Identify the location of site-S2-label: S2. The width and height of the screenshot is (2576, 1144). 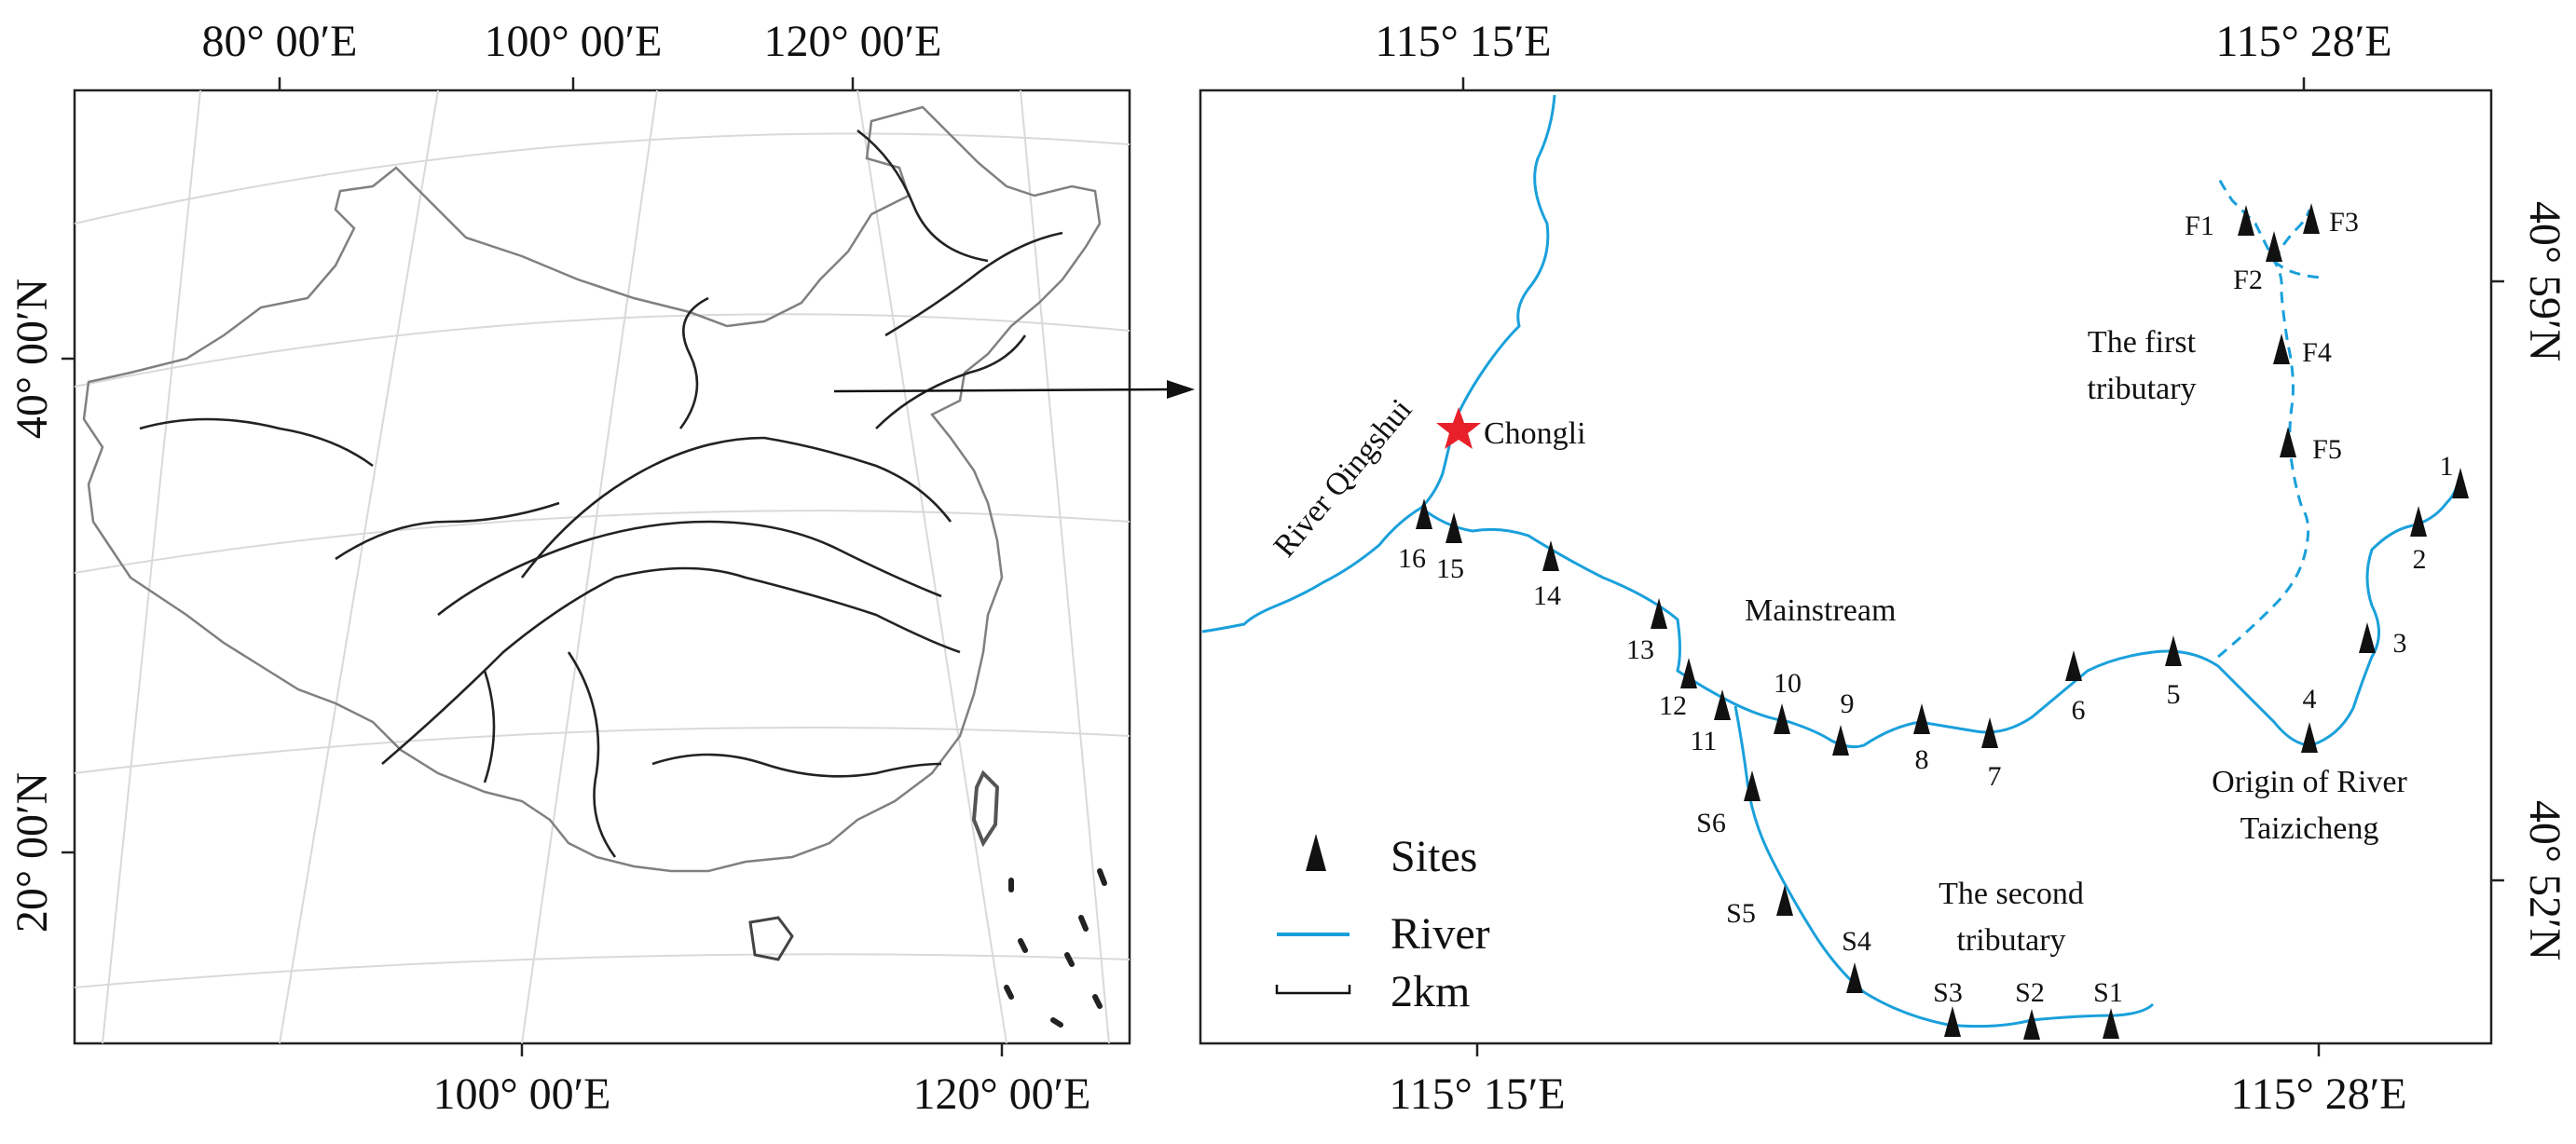
(2030, 992).